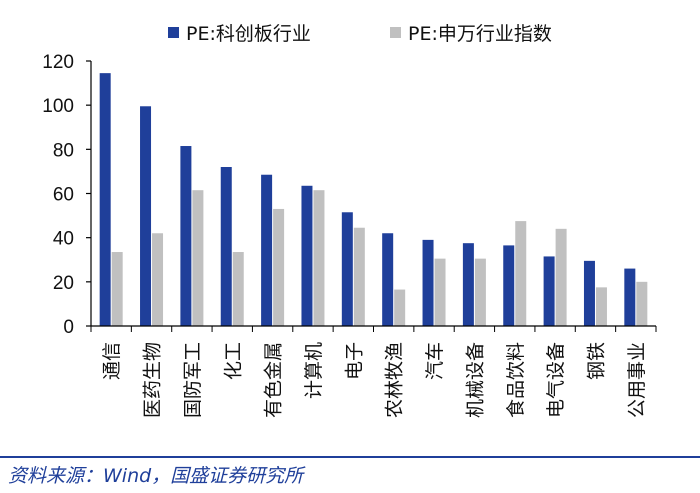 The width and height of the screenshot is (700, 493). Describe the element at coordinates (395, 380) in the screenshot. I see `x-category-label-7: 农林牧渔` at that location.